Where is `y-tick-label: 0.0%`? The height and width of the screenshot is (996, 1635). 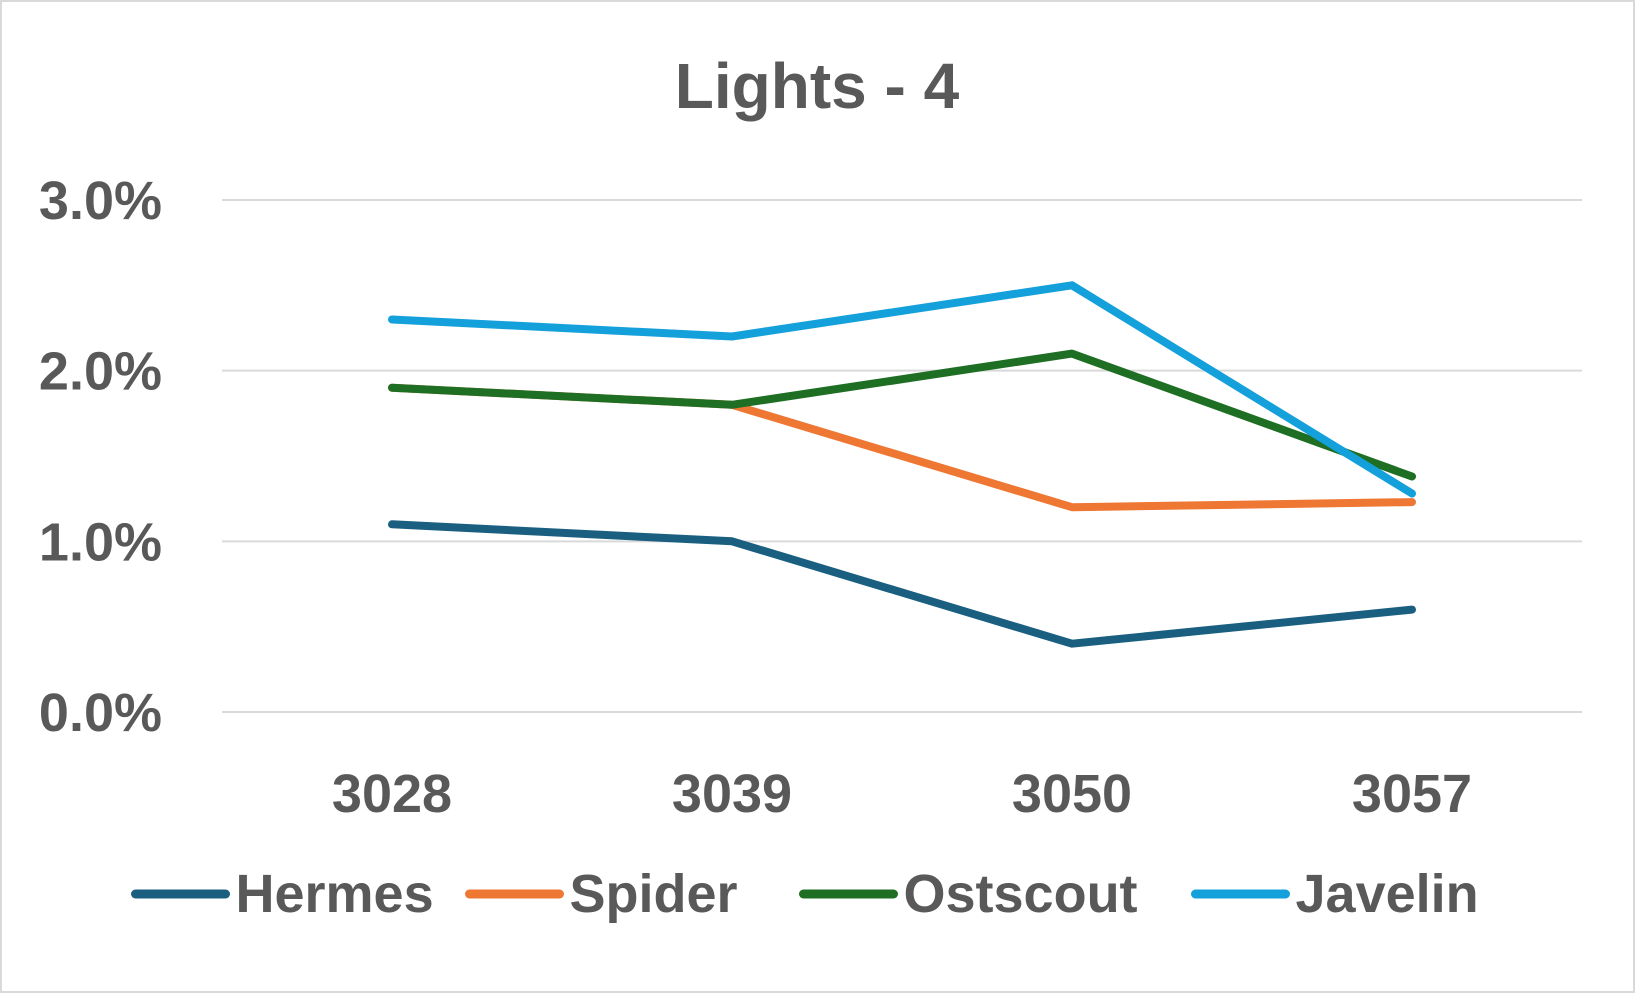 y-tick-label: 0.0% is located at coordinates (100, 713).